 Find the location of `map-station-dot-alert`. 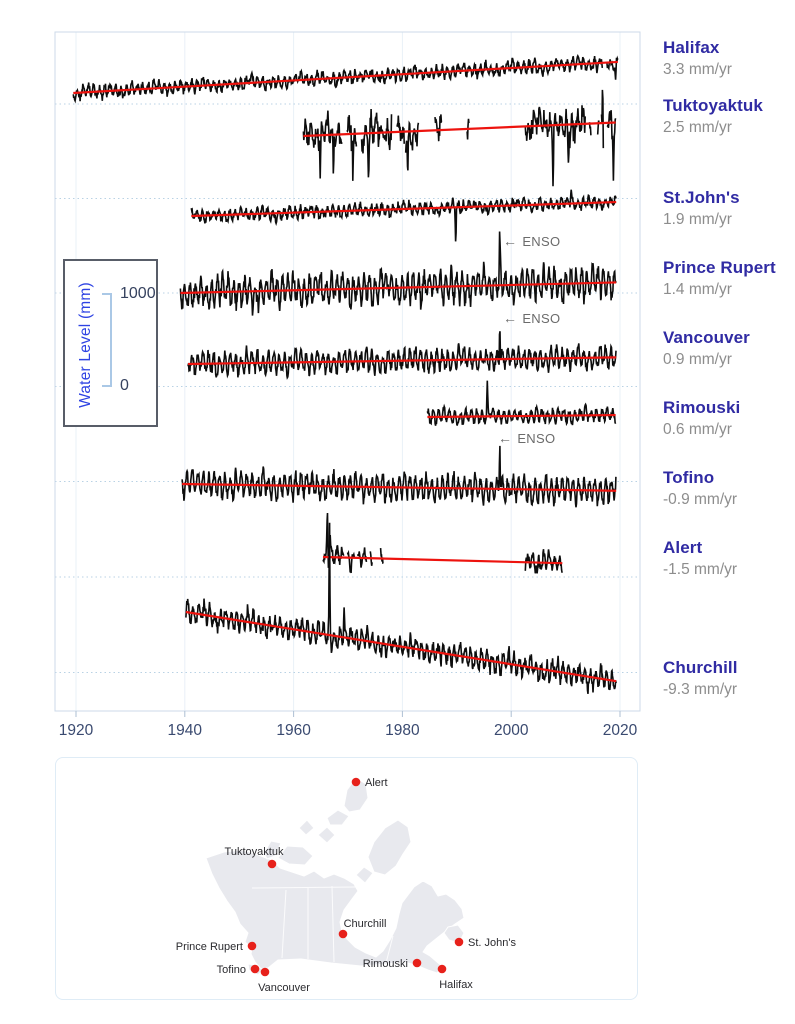

map-station-dot-alert is located at coordinates (356, 782).